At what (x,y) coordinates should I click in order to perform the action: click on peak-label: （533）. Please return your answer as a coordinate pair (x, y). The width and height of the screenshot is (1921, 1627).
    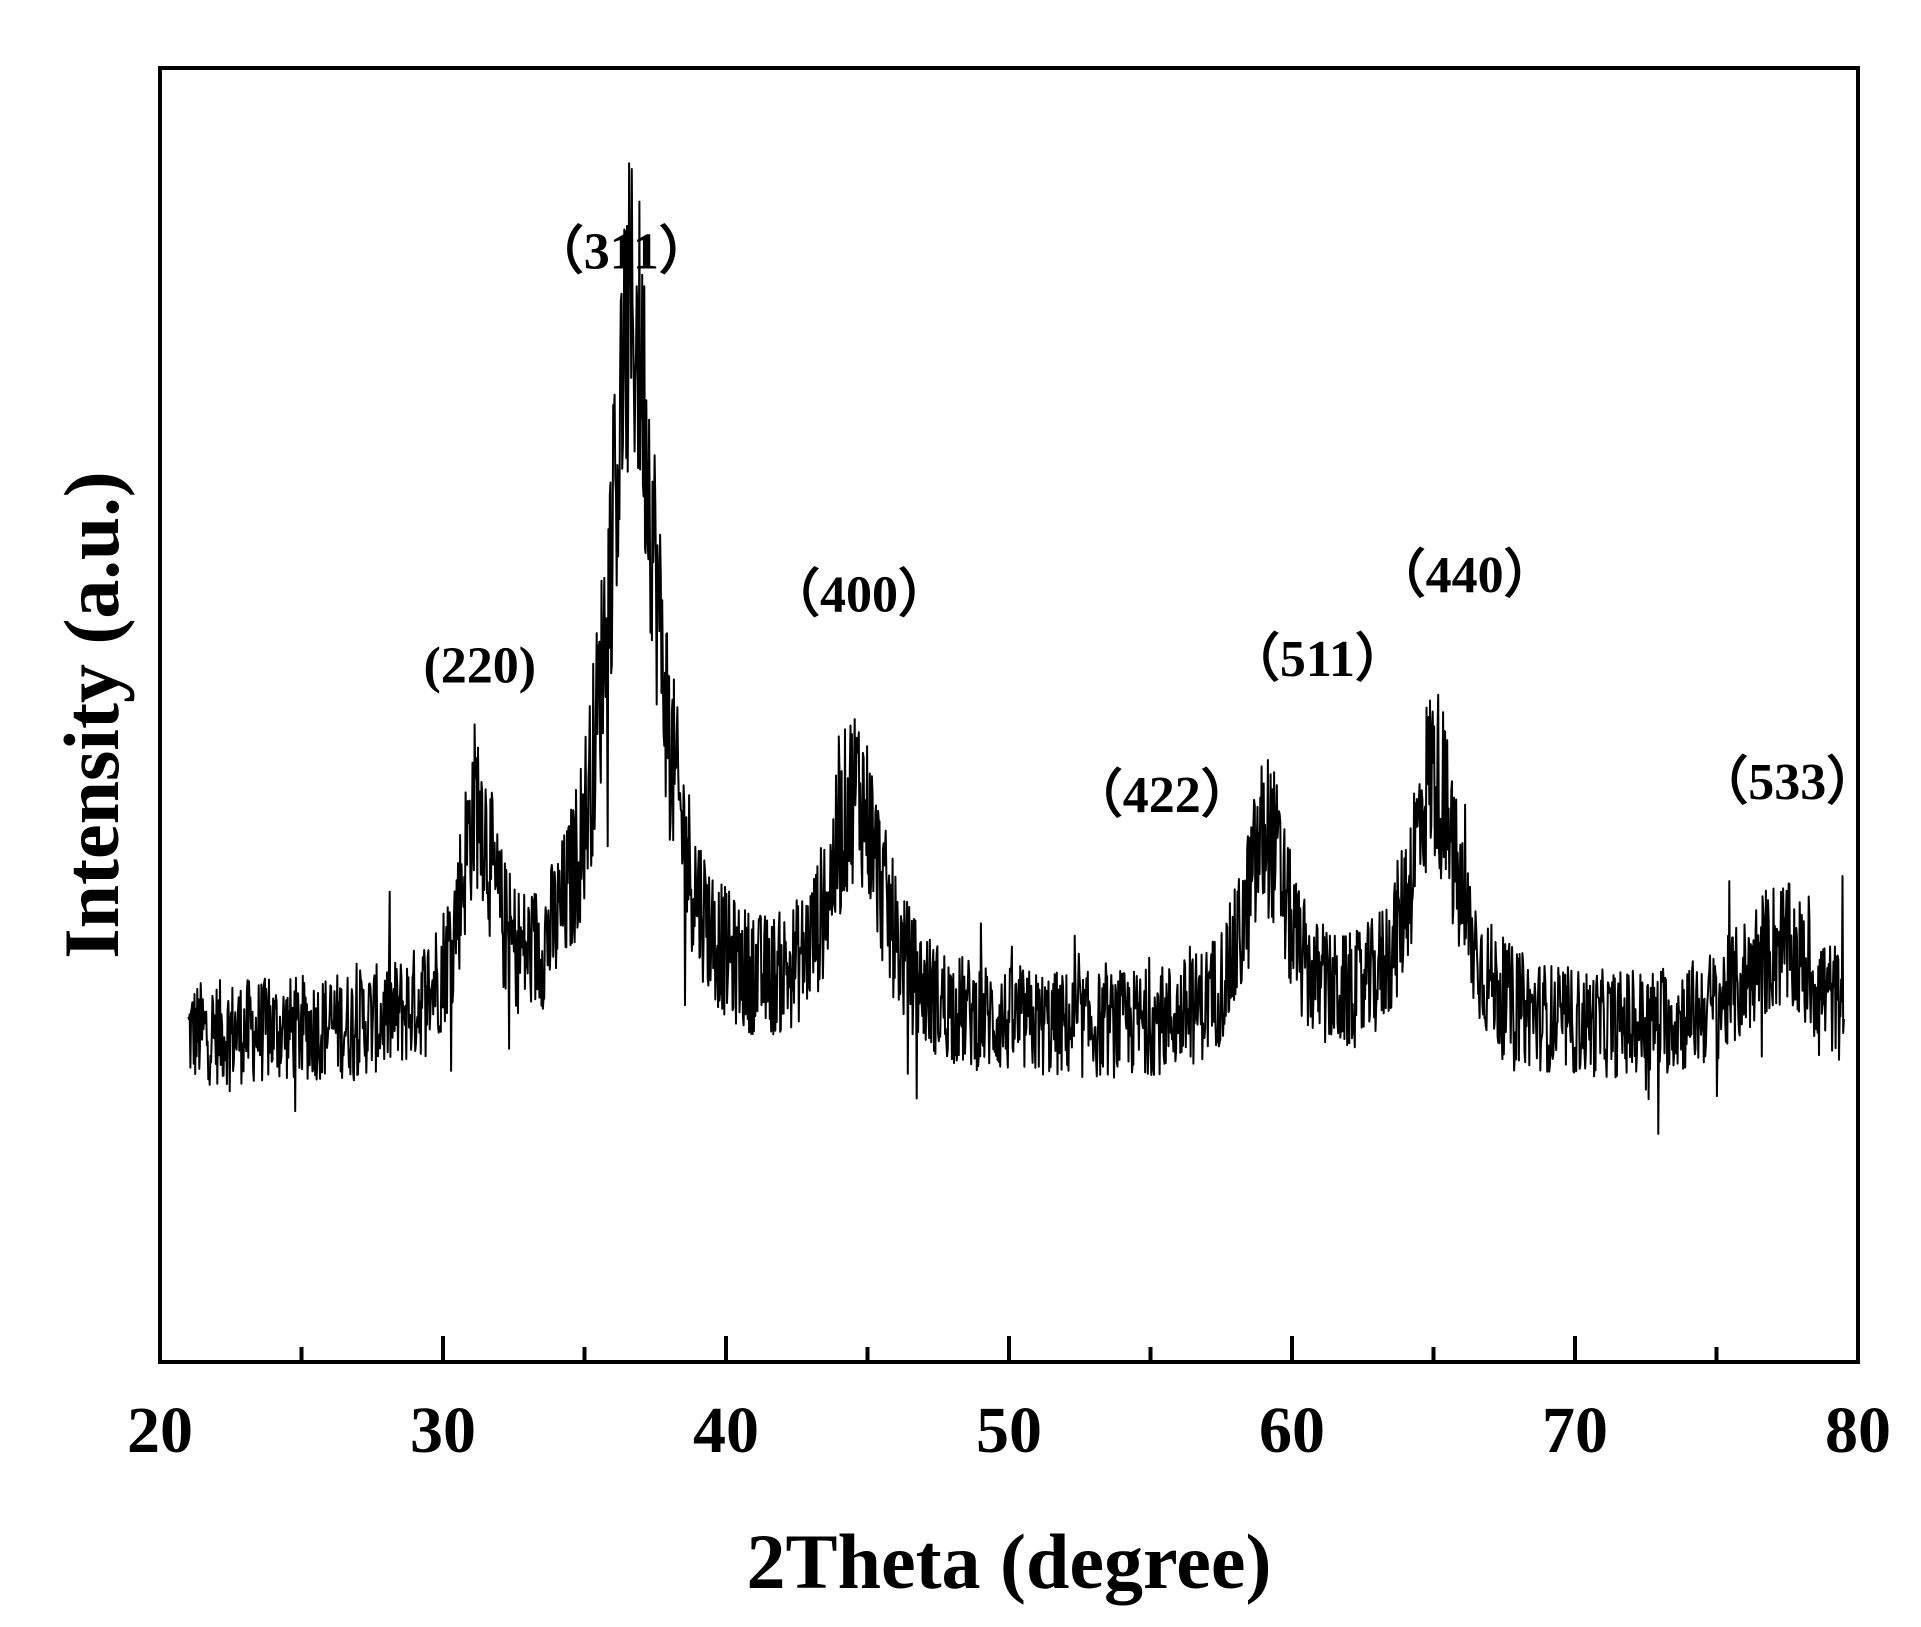
    Looking at the image, I should click on (1787, 782).